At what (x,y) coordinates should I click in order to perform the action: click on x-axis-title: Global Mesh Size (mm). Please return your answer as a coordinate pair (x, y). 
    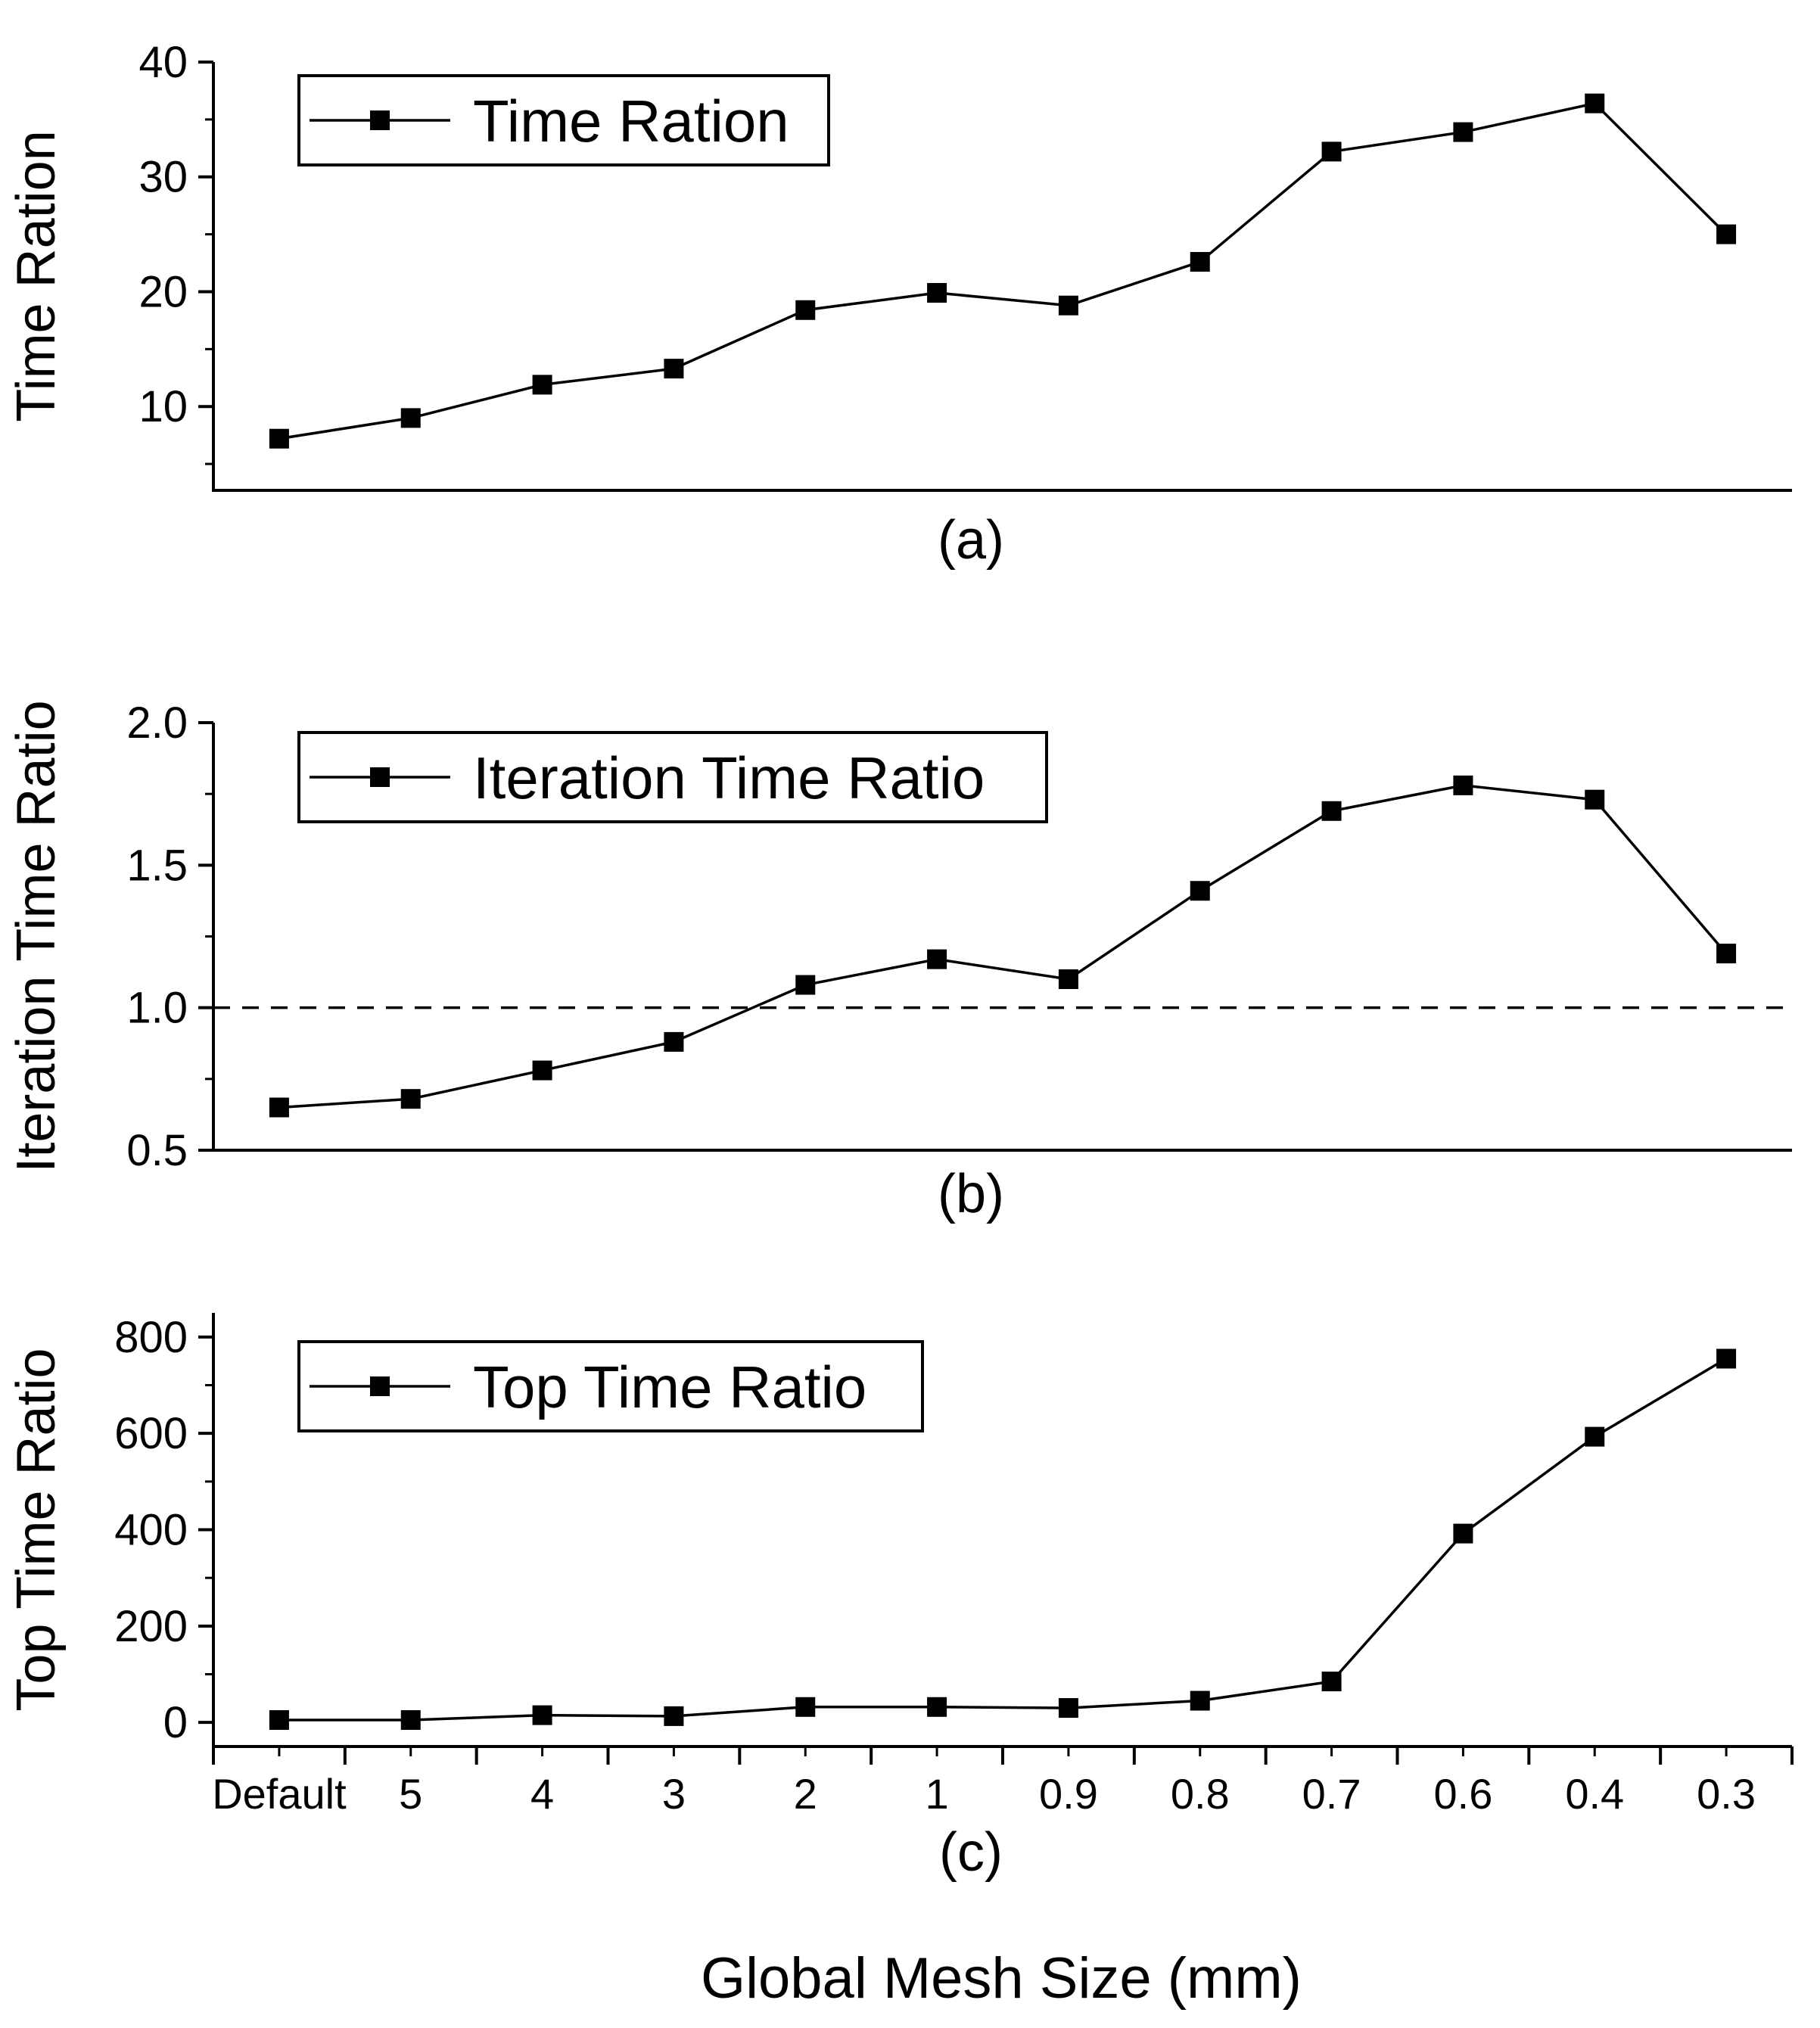
    Looking at the image, I should click on (1001, 1978).